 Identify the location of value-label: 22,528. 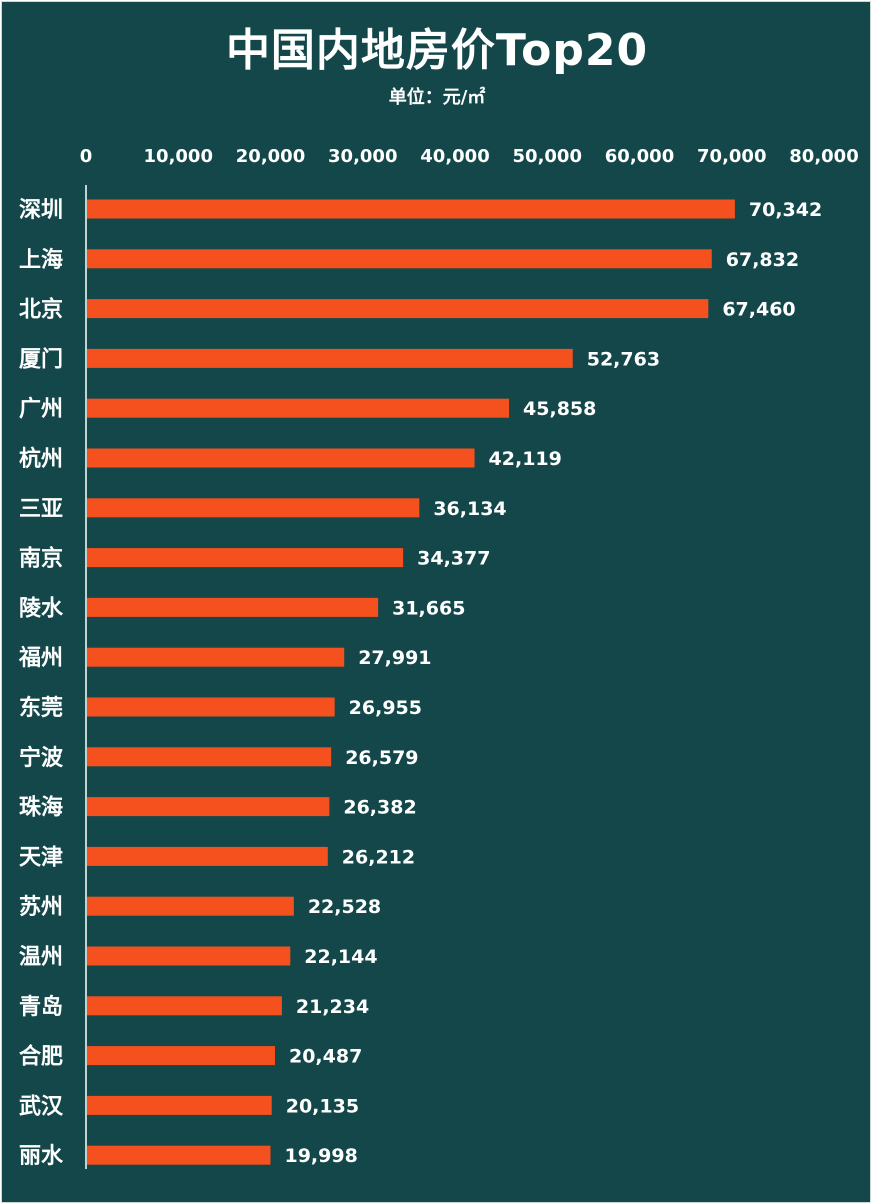
(344, 907).